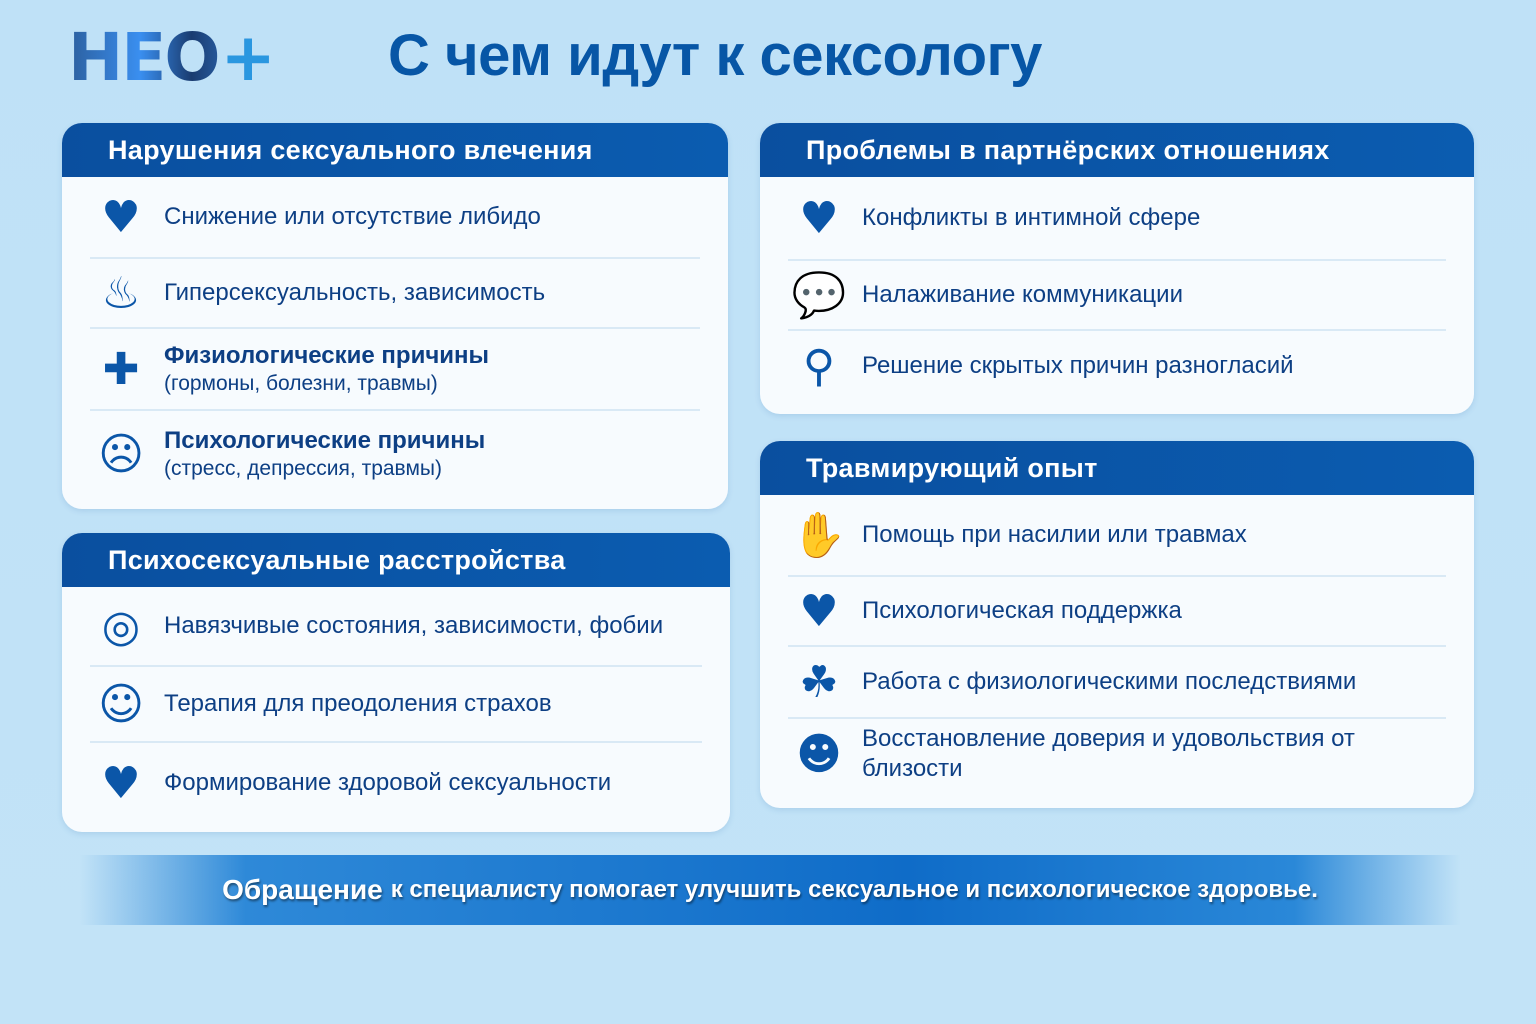  I want to click on logo: НЕО +, so click(171, 57).